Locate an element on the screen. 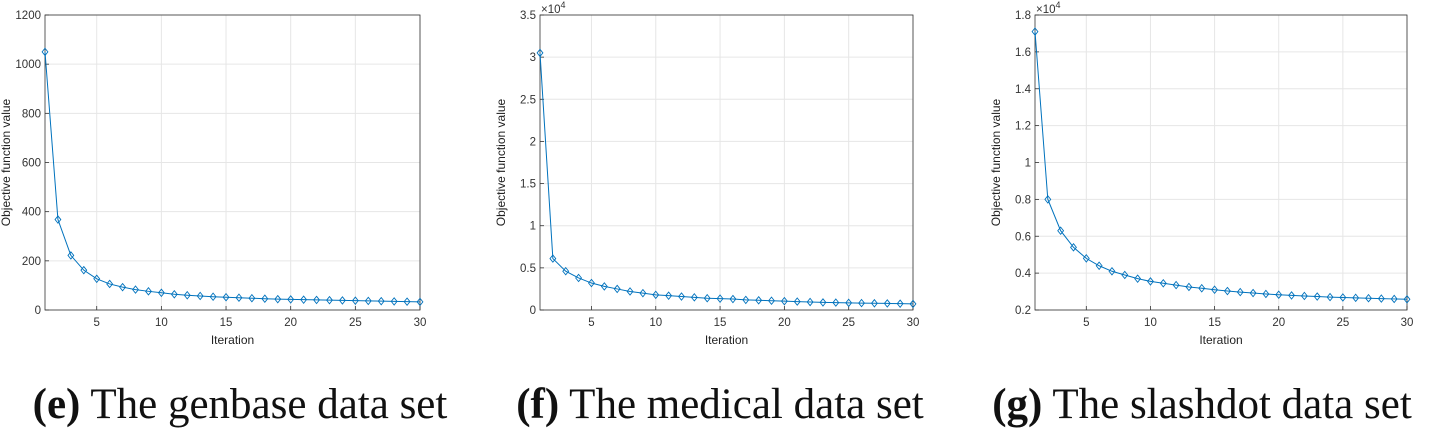 The height and width of the screenshot is (432, 1442). y-tick-label: 0.2 is located at coordinates (1023, 311).